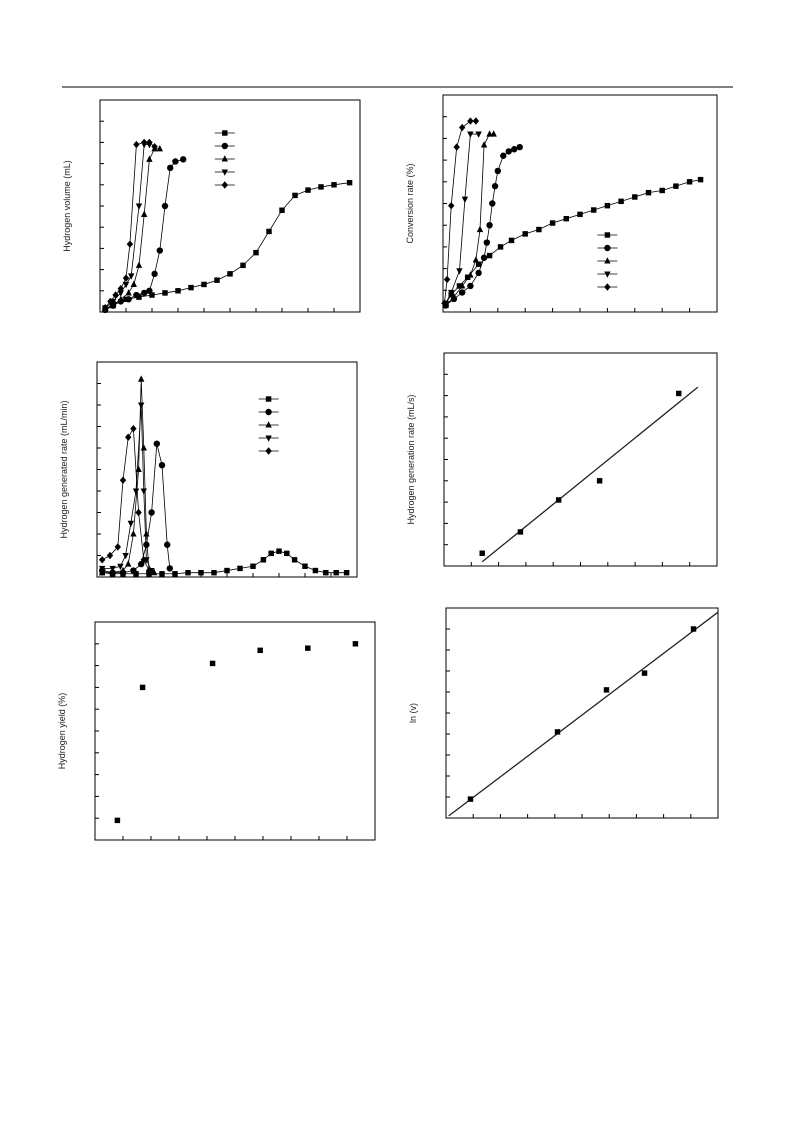 This screenshot has width=793, height=1123. I want to click on y-axis-label: Hydrogen yield (%), so click(62, 731).